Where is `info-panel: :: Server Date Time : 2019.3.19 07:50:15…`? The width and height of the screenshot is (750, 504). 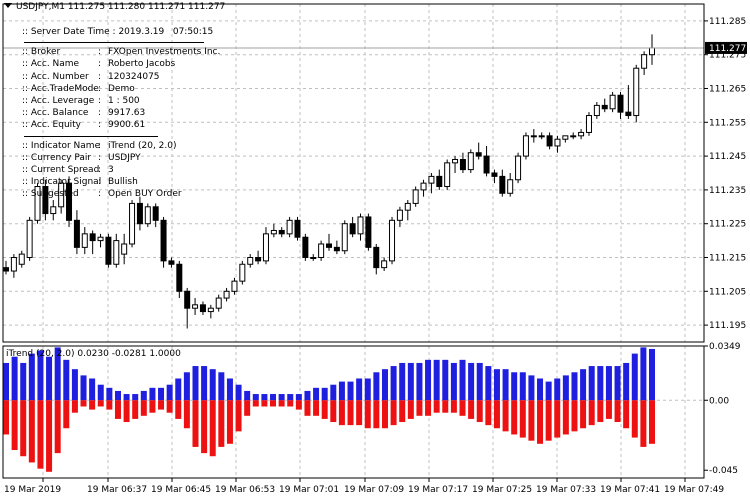 info-panel: :: Server Date Time : 2019.3.19 07:50:15… is located at coordinates (121, 113).